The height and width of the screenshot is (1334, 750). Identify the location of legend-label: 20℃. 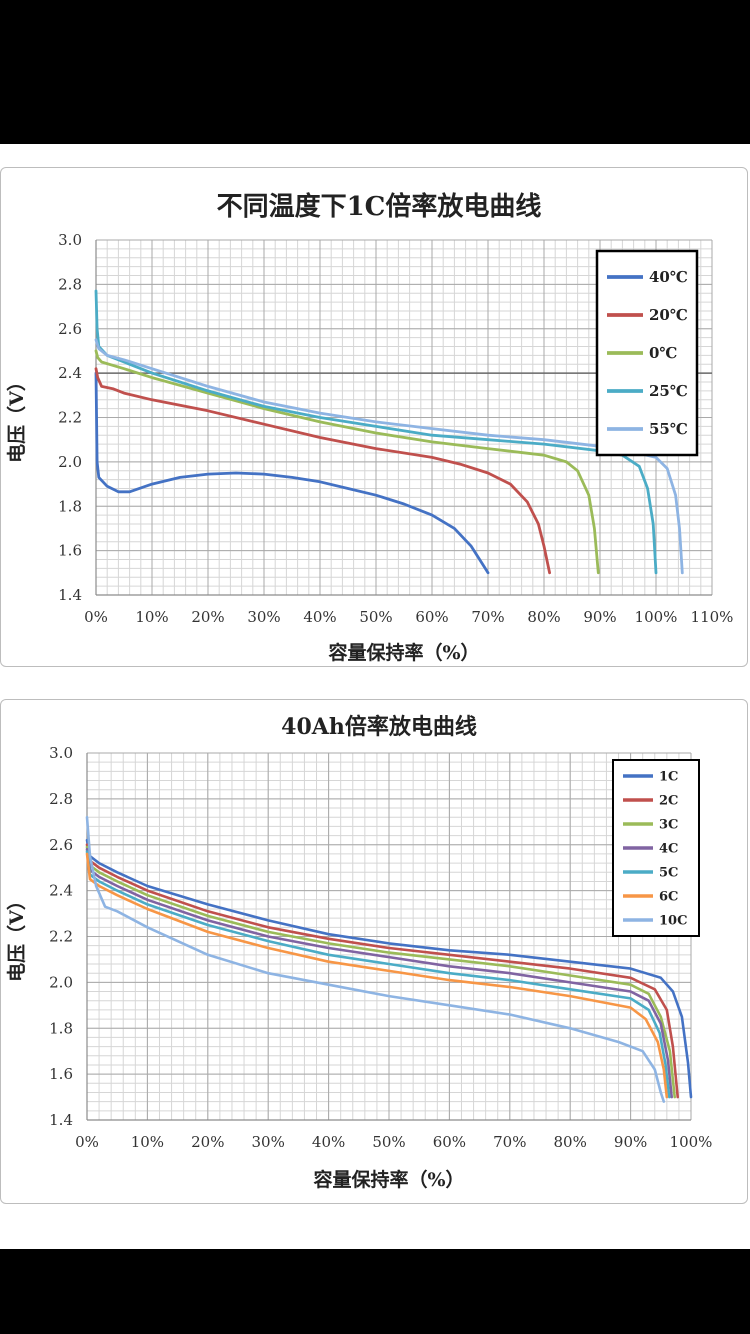
(668, 315).